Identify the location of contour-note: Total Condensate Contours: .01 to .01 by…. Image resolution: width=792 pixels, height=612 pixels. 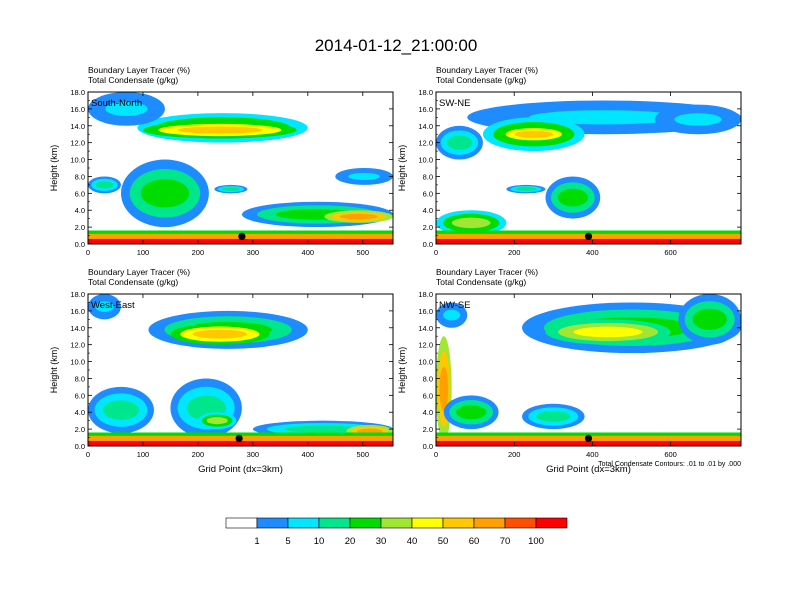
(669, 464).